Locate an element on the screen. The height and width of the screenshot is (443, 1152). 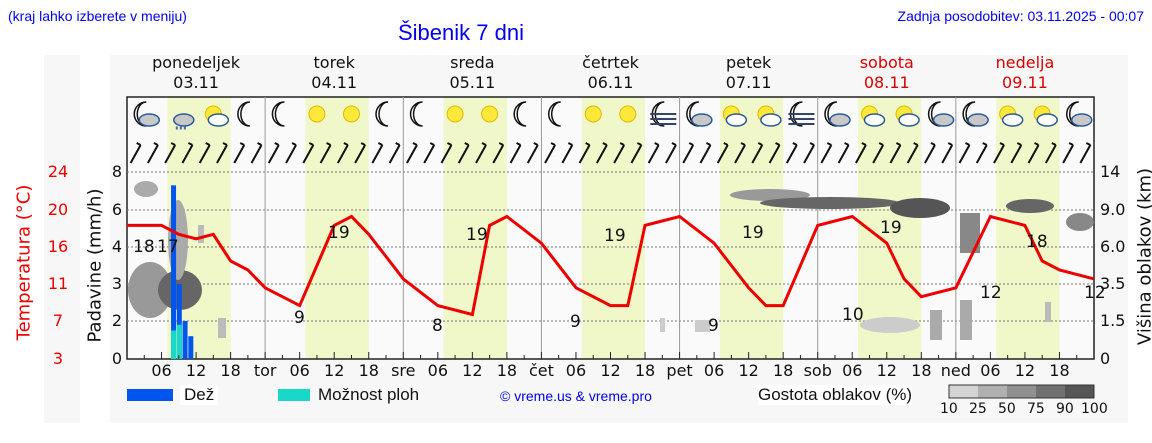
location-hint: (kraj lahko izberete v meniju) is located at coordinates (97, 16).